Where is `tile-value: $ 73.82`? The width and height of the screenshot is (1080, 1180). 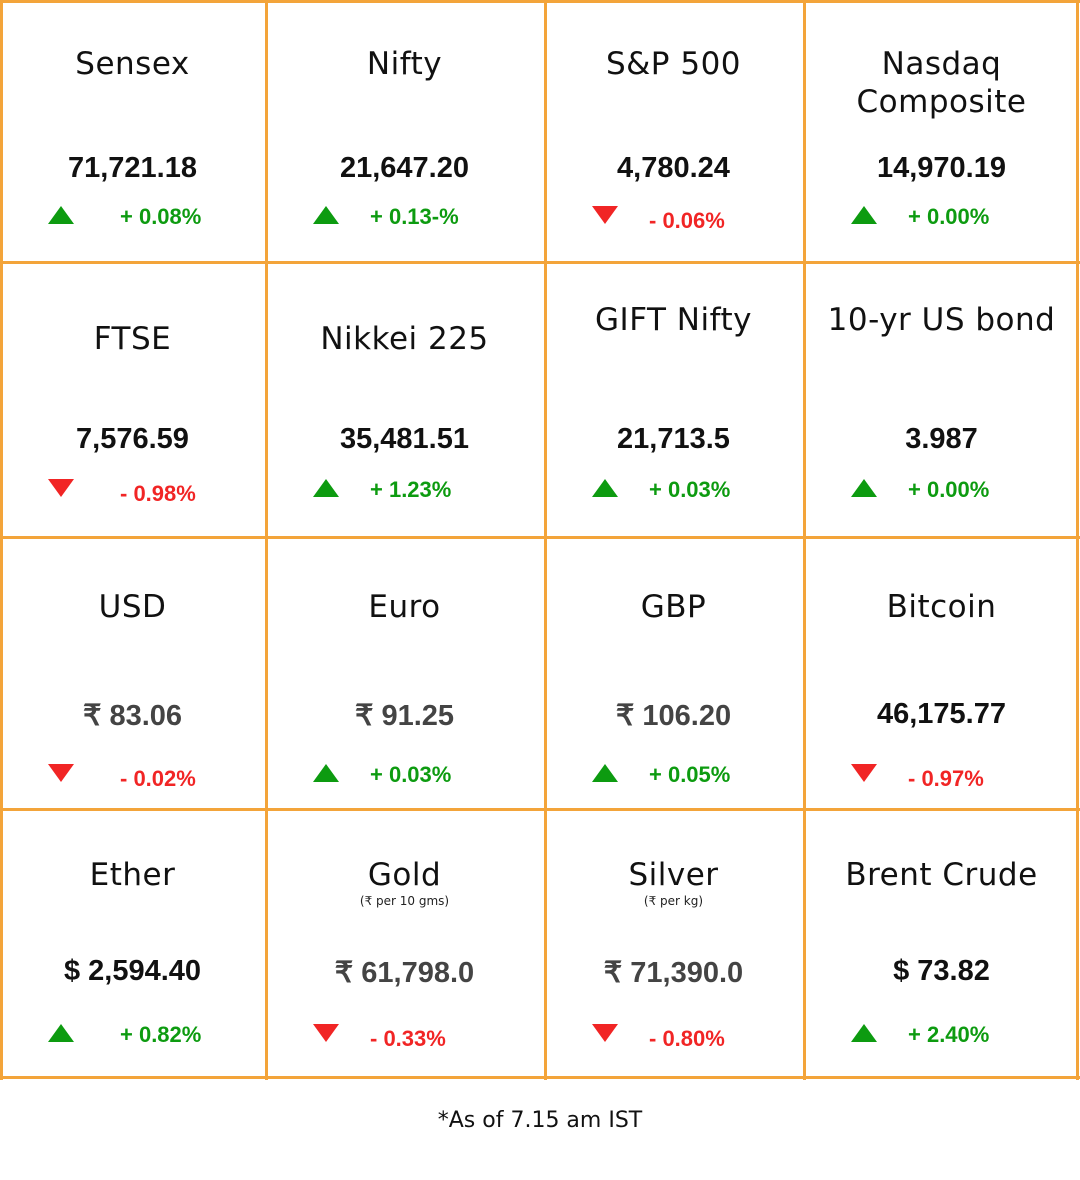 tile-value: $ 73.82 is located at coordinates (941, 971).